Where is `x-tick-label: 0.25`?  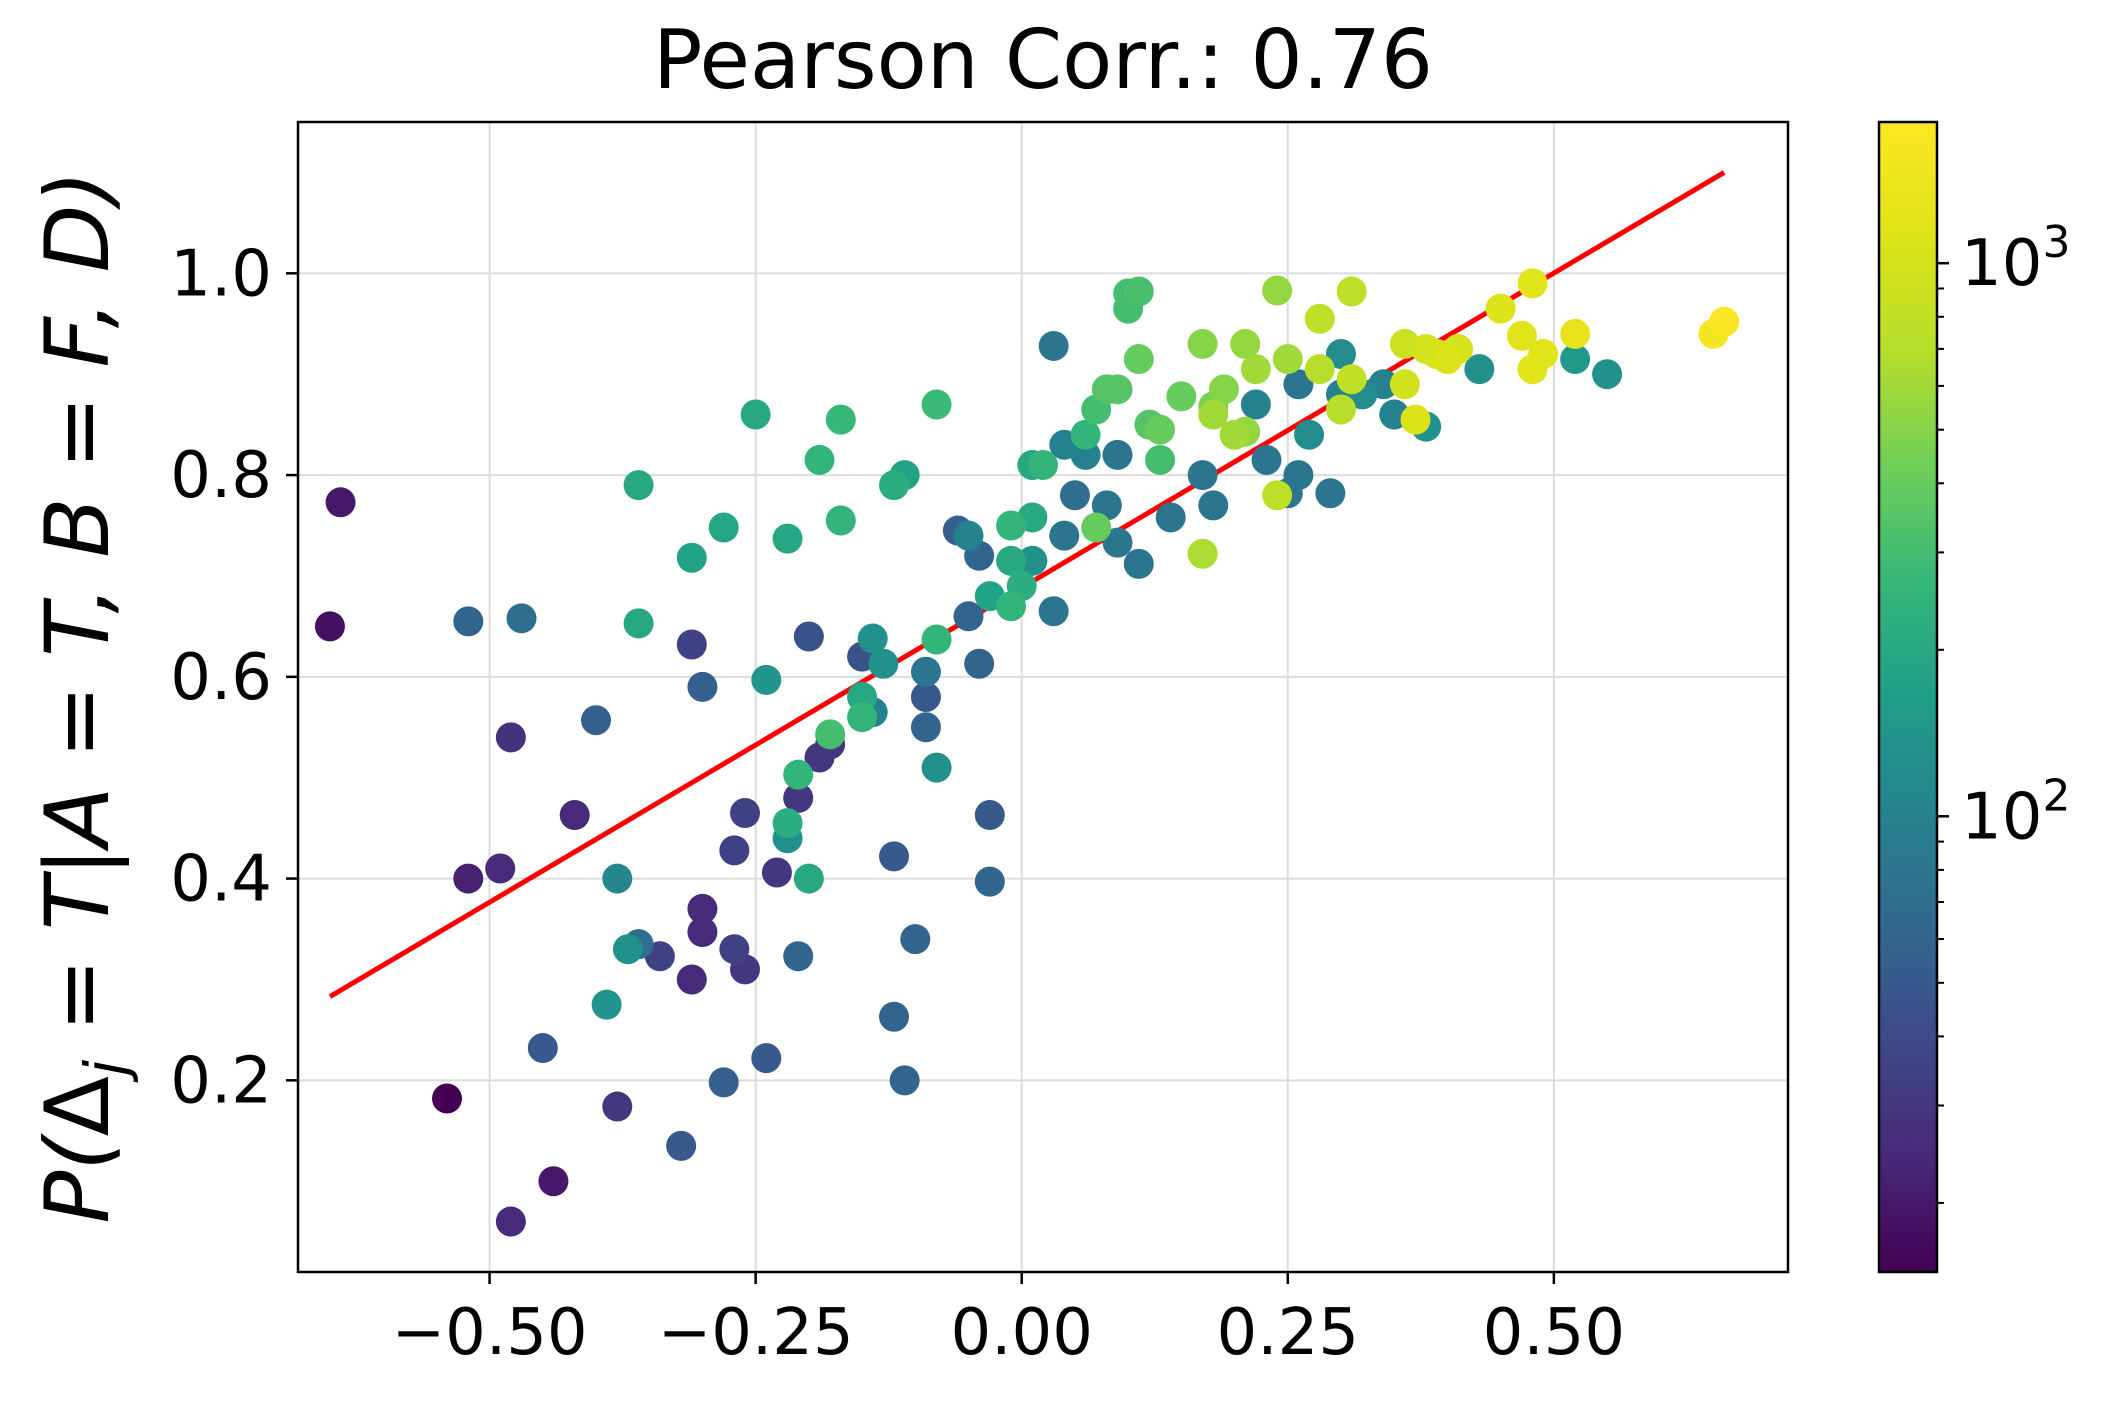 x-tick-label: 0.25 is located at coordinates (1288, 1333).